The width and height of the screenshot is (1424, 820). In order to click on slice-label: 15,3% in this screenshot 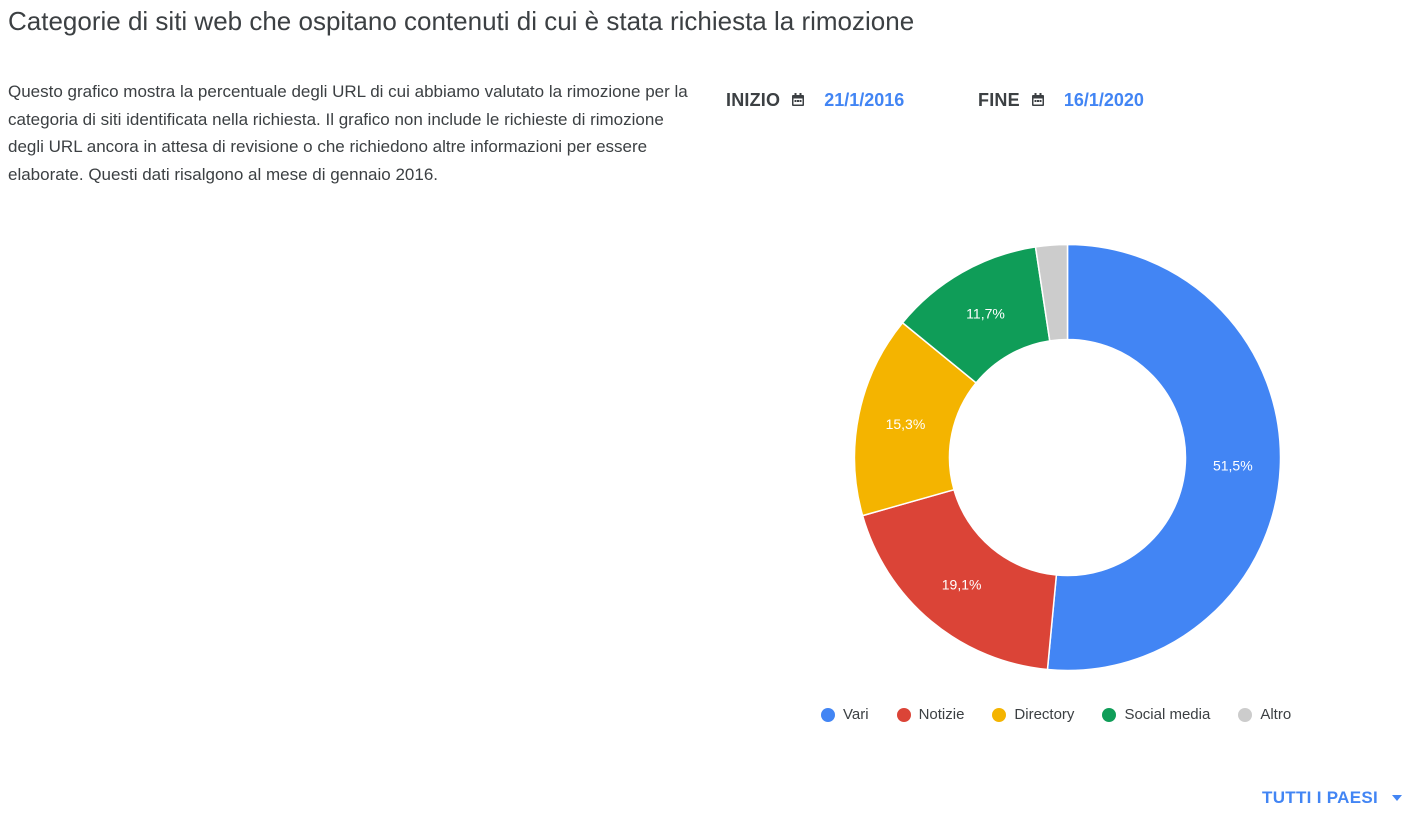, I will do `click(906, 424)`.